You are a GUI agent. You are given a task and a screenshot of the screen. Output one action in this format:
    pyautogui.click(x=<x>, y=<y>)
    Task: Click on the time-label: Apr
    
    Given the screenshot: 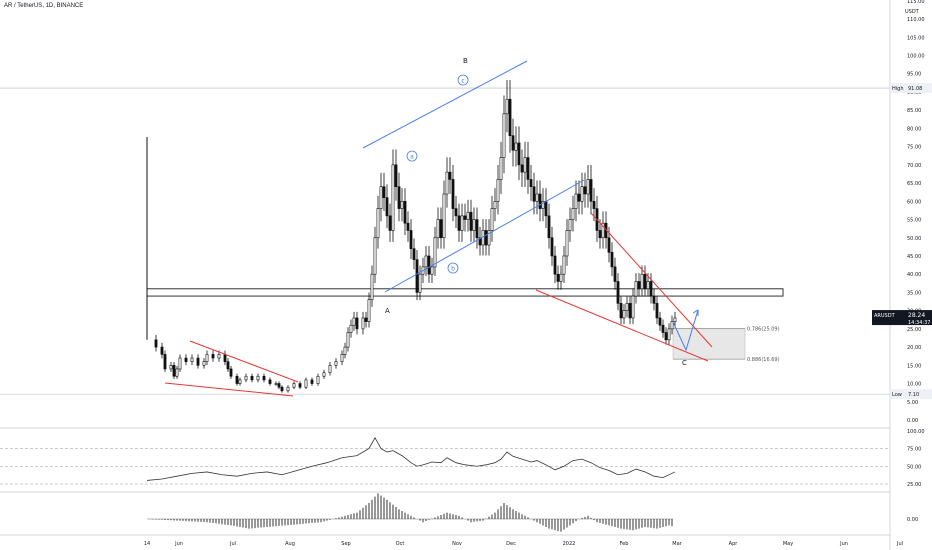 What is the action you would take?
    pyautogui.click(x=734, y=544)
    